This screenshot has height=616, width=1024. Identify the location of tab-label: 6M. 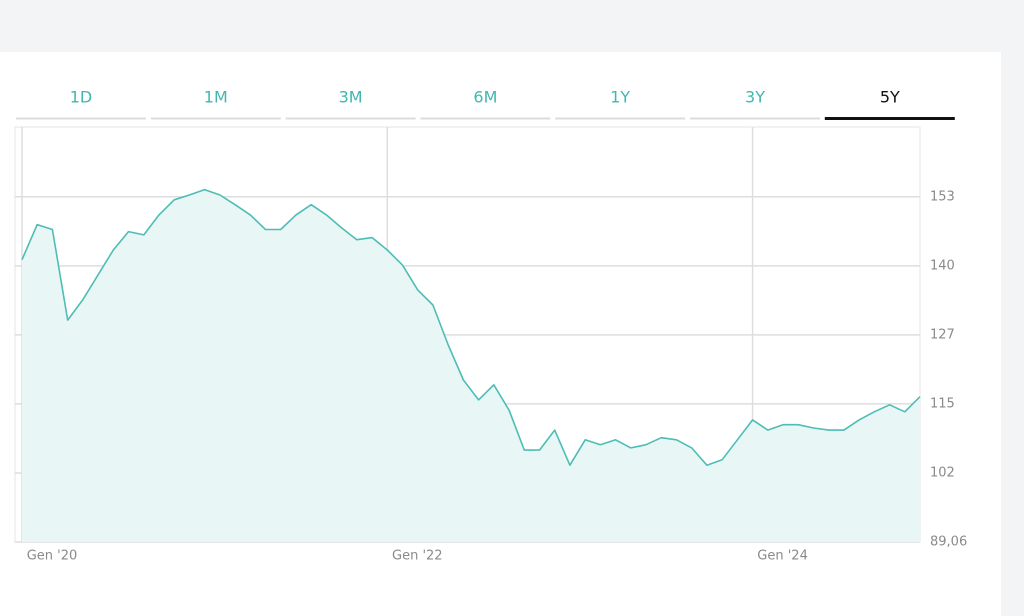
(485, 97).